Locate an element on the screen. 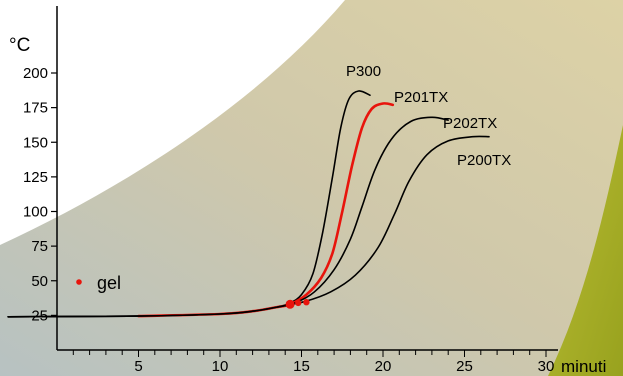  x-tick-label: 20 is located at coordinates (383, 366).